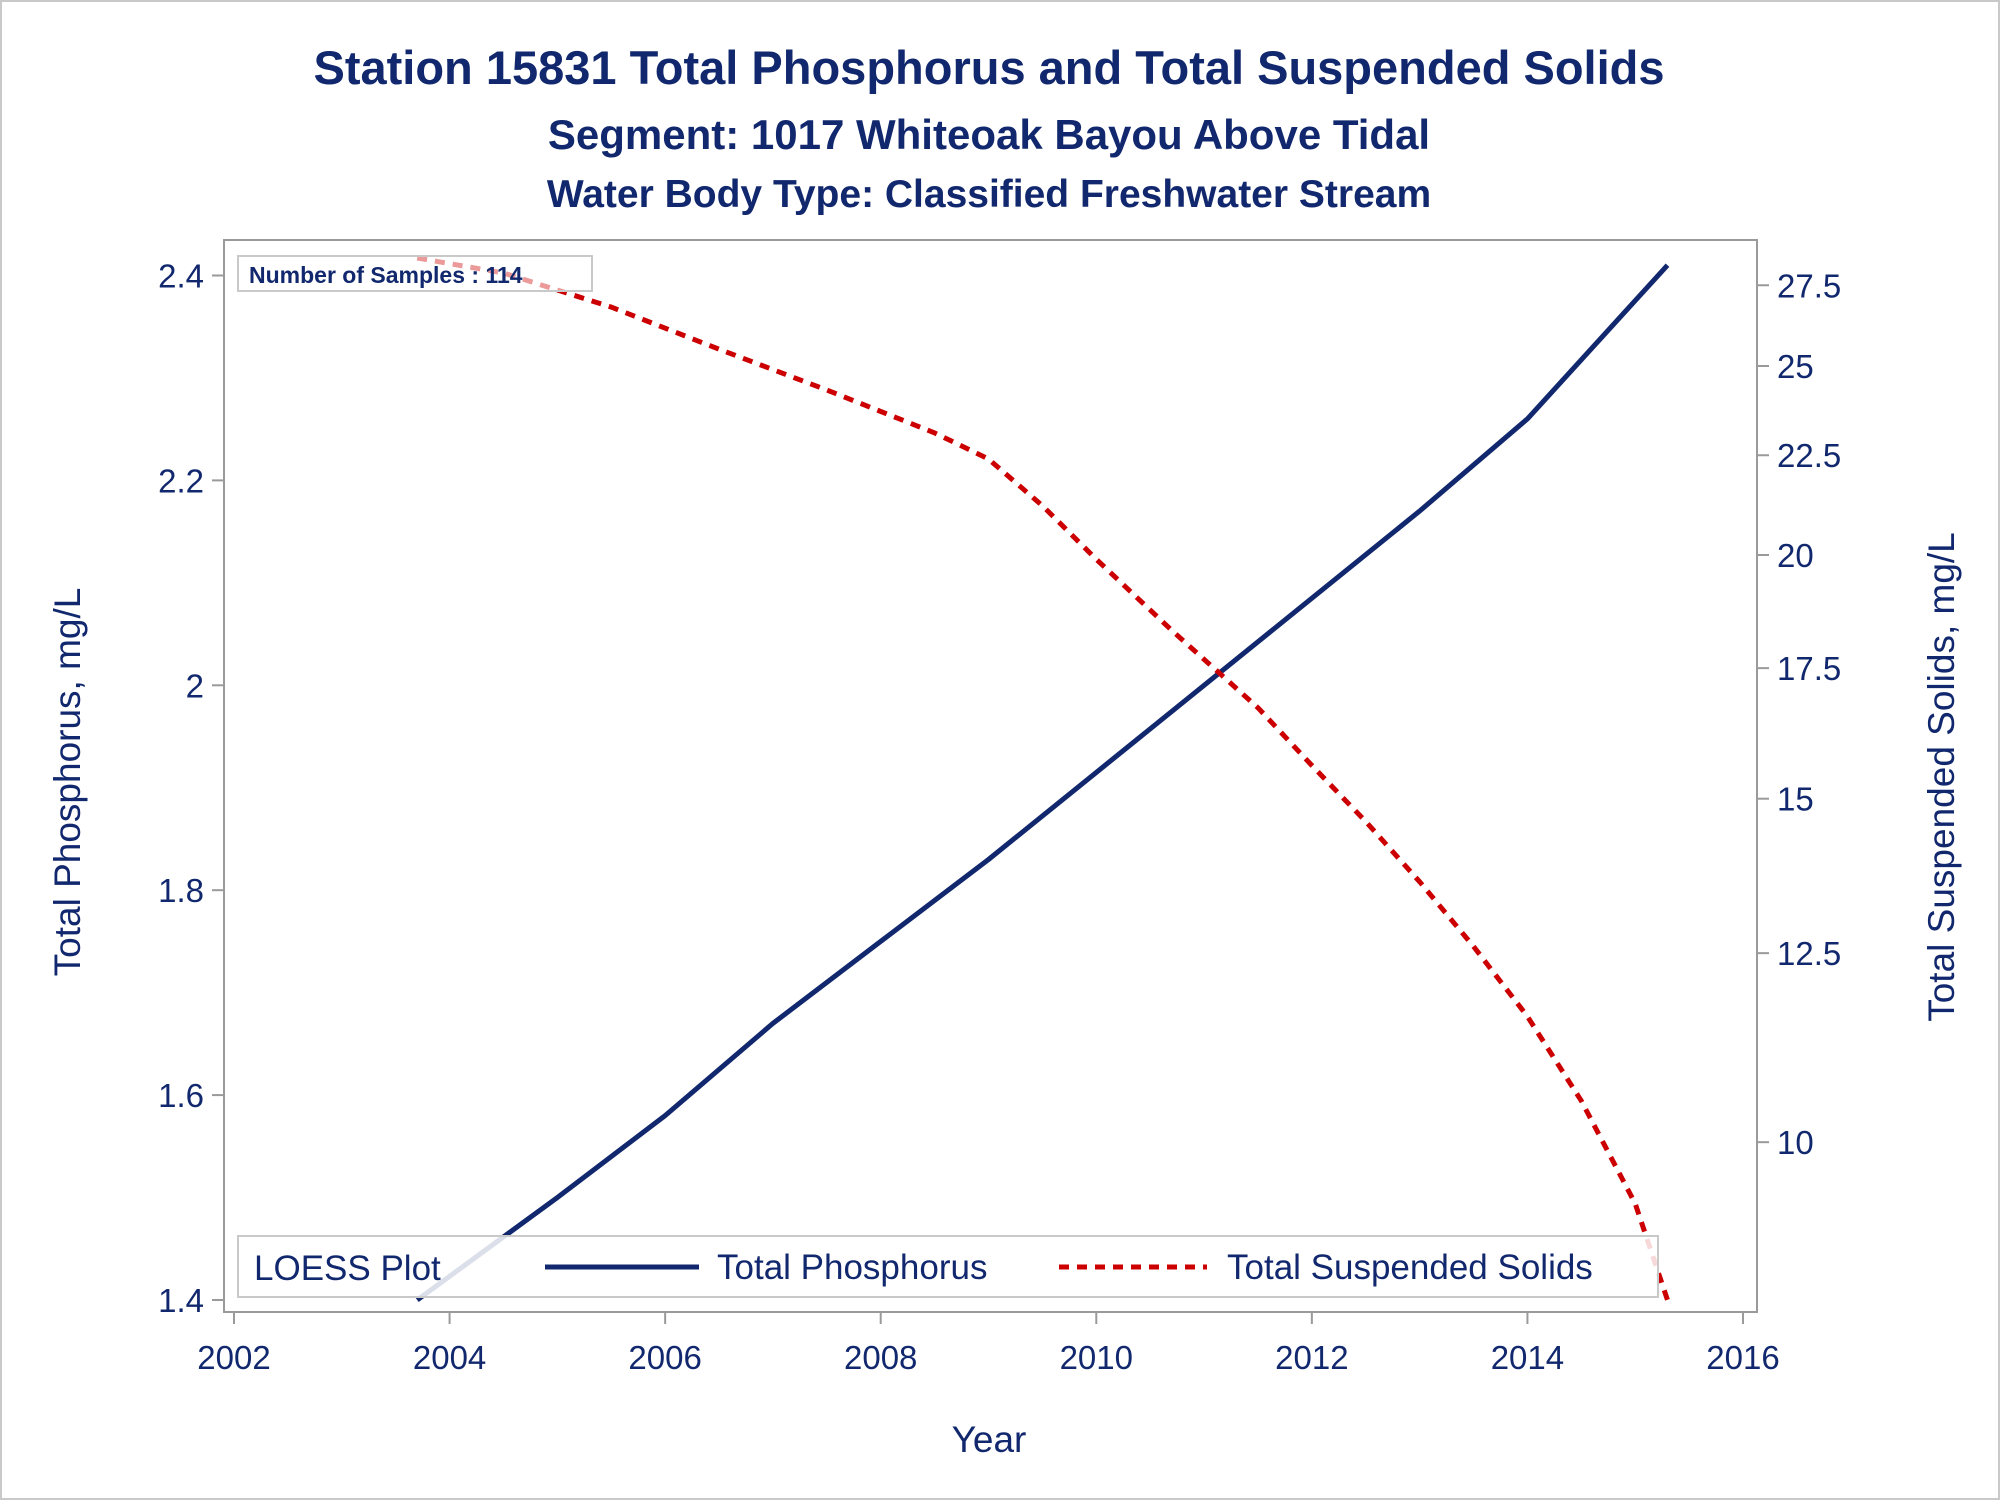 Image resolution: width=2000 pixels, height=1502 pixels. Describe the element at coordinates (191, 788) in the screenshot. I see `y-axis-left: 1.4 1.6 1.8 2 2.2 2.4` at that location.